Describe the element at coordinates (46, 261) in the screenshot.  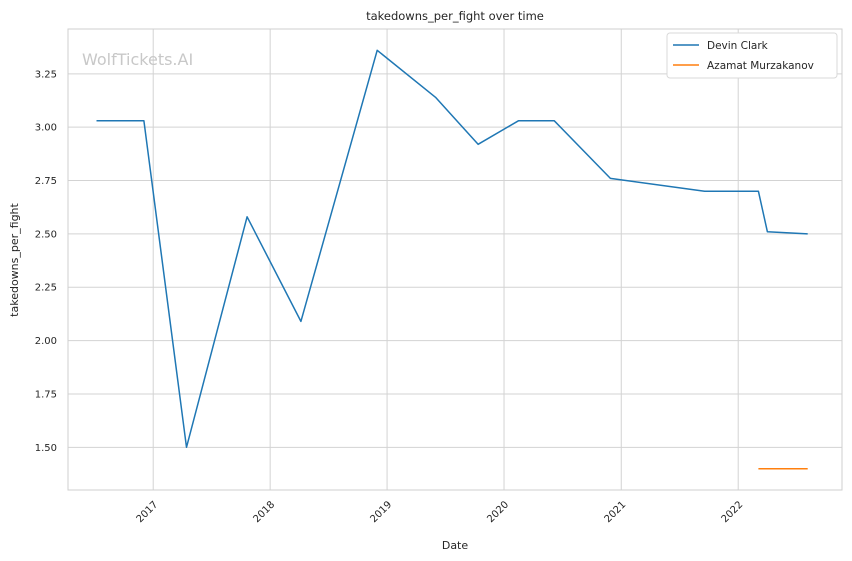
I see `y-tick-labels: 1.50 1.75 2.00 2.25 2.50 2.75 3.00 3.25` at that location.